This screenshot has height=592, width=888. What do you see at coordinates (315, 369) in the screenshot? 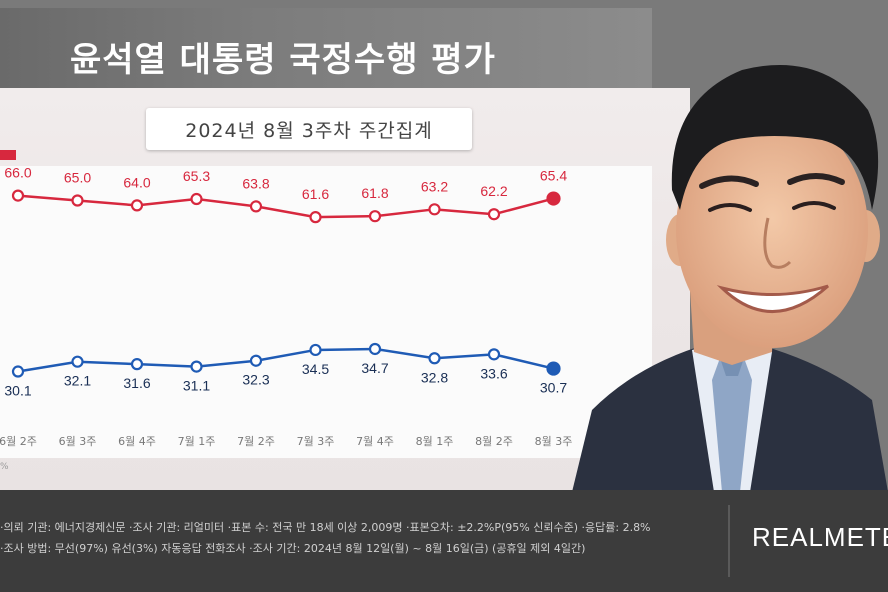
I see `data-label: 34.5` at bounding box center [315, 369].